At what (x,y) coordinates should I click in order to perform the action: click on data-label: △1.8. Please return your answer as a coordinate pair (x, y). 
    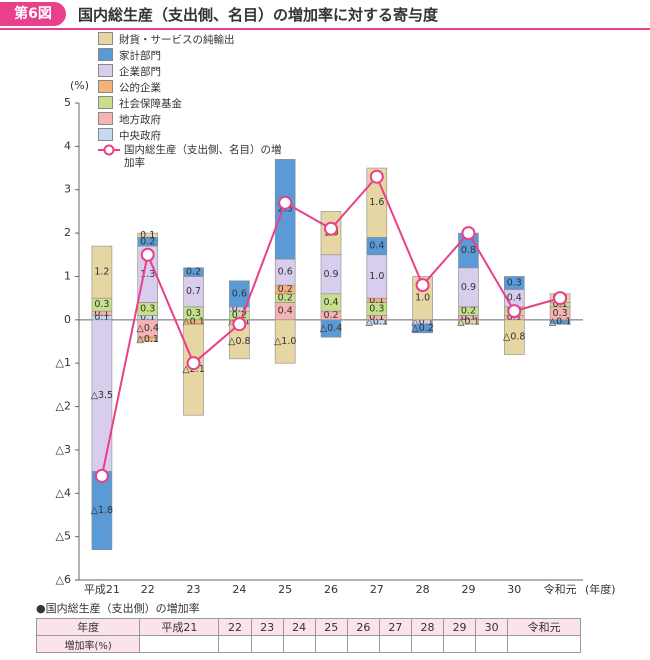
    Looking at the image, I should click on (102, 510).